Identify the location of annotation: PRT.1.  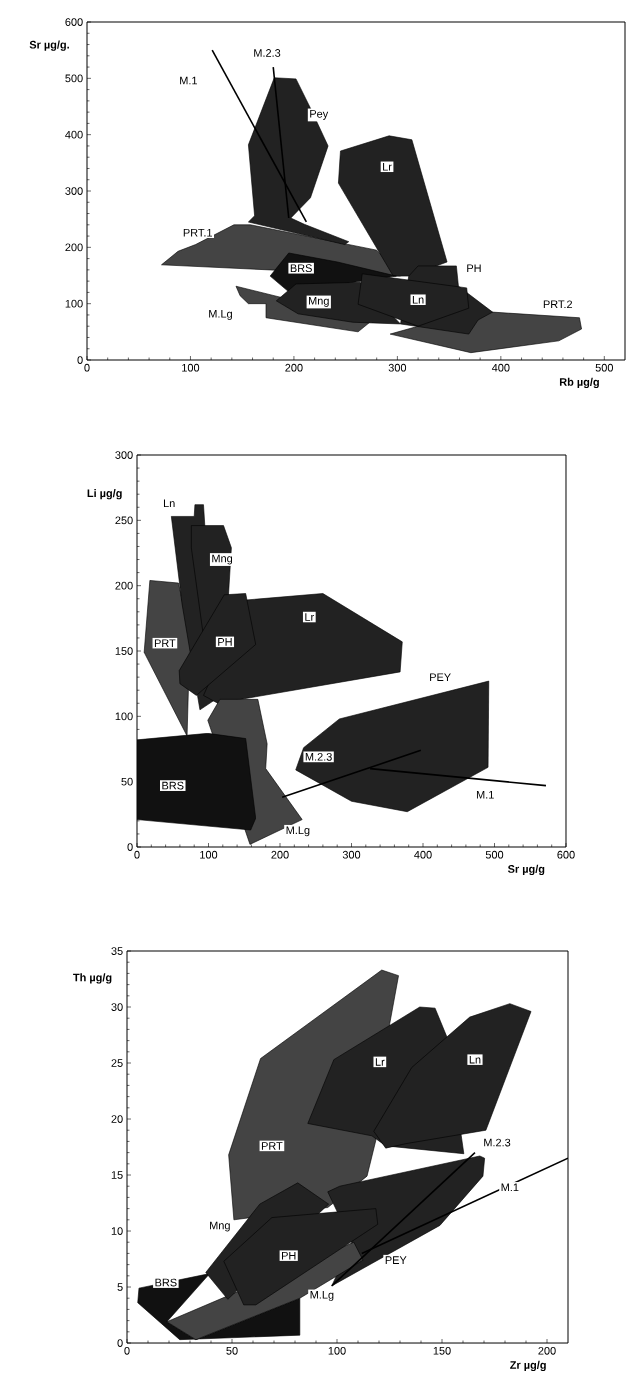
(198, 232).